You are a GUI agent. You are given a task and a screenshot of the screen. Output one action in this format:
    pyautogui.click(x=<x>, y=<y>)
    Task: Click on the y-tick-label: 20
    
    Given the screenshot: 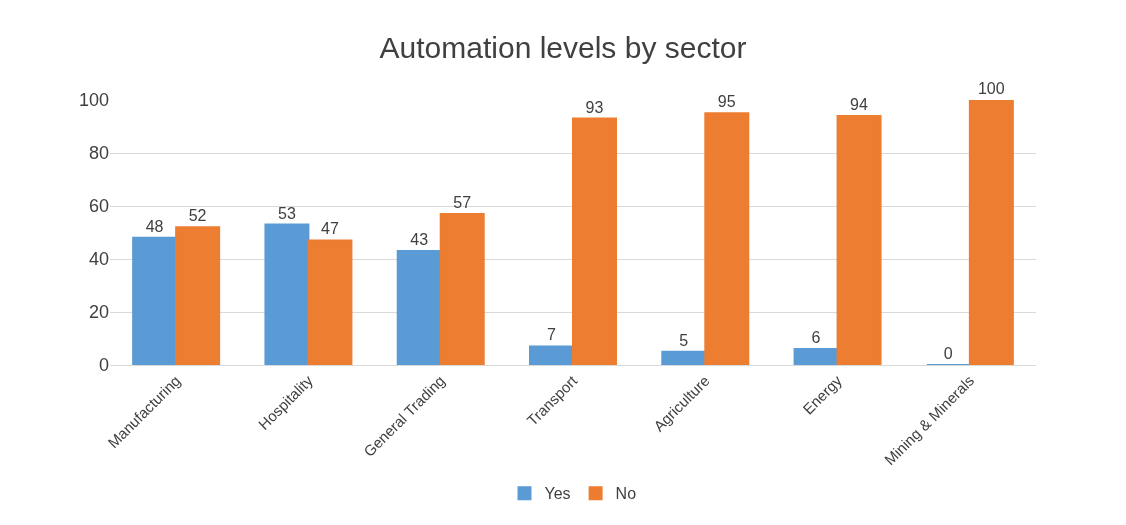 What is the action you would take?
    pyautogui.click(x=98, y=312)
    